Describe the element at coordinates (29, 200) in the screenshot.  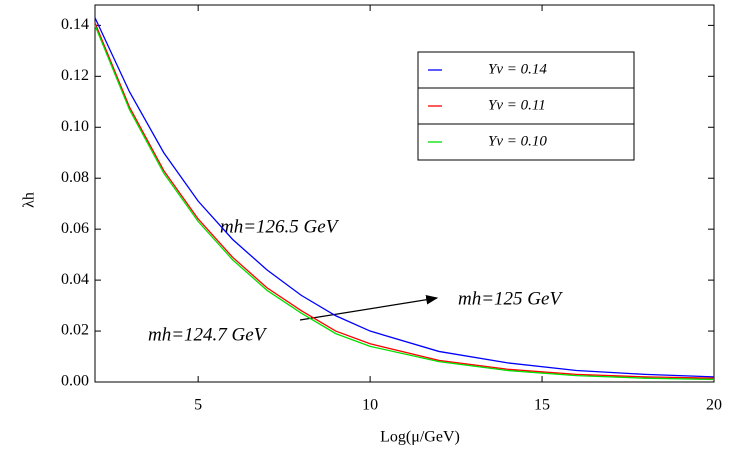
I see `y-axis-label: λh` at that location.